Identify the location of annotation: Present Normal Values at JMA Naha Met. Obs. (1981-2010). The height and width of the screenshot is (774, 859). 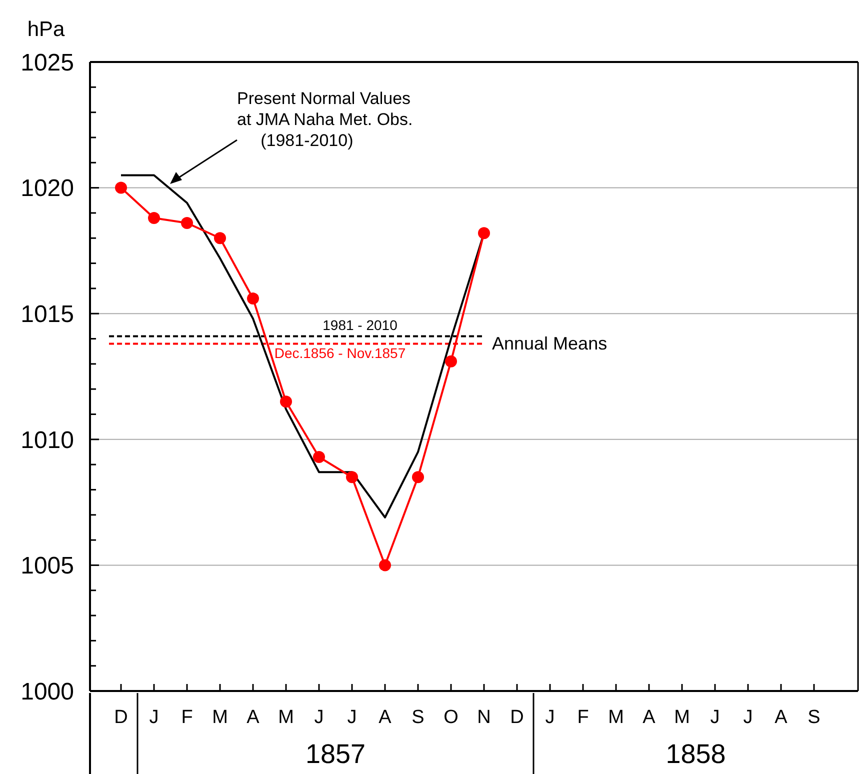
(325, 119).